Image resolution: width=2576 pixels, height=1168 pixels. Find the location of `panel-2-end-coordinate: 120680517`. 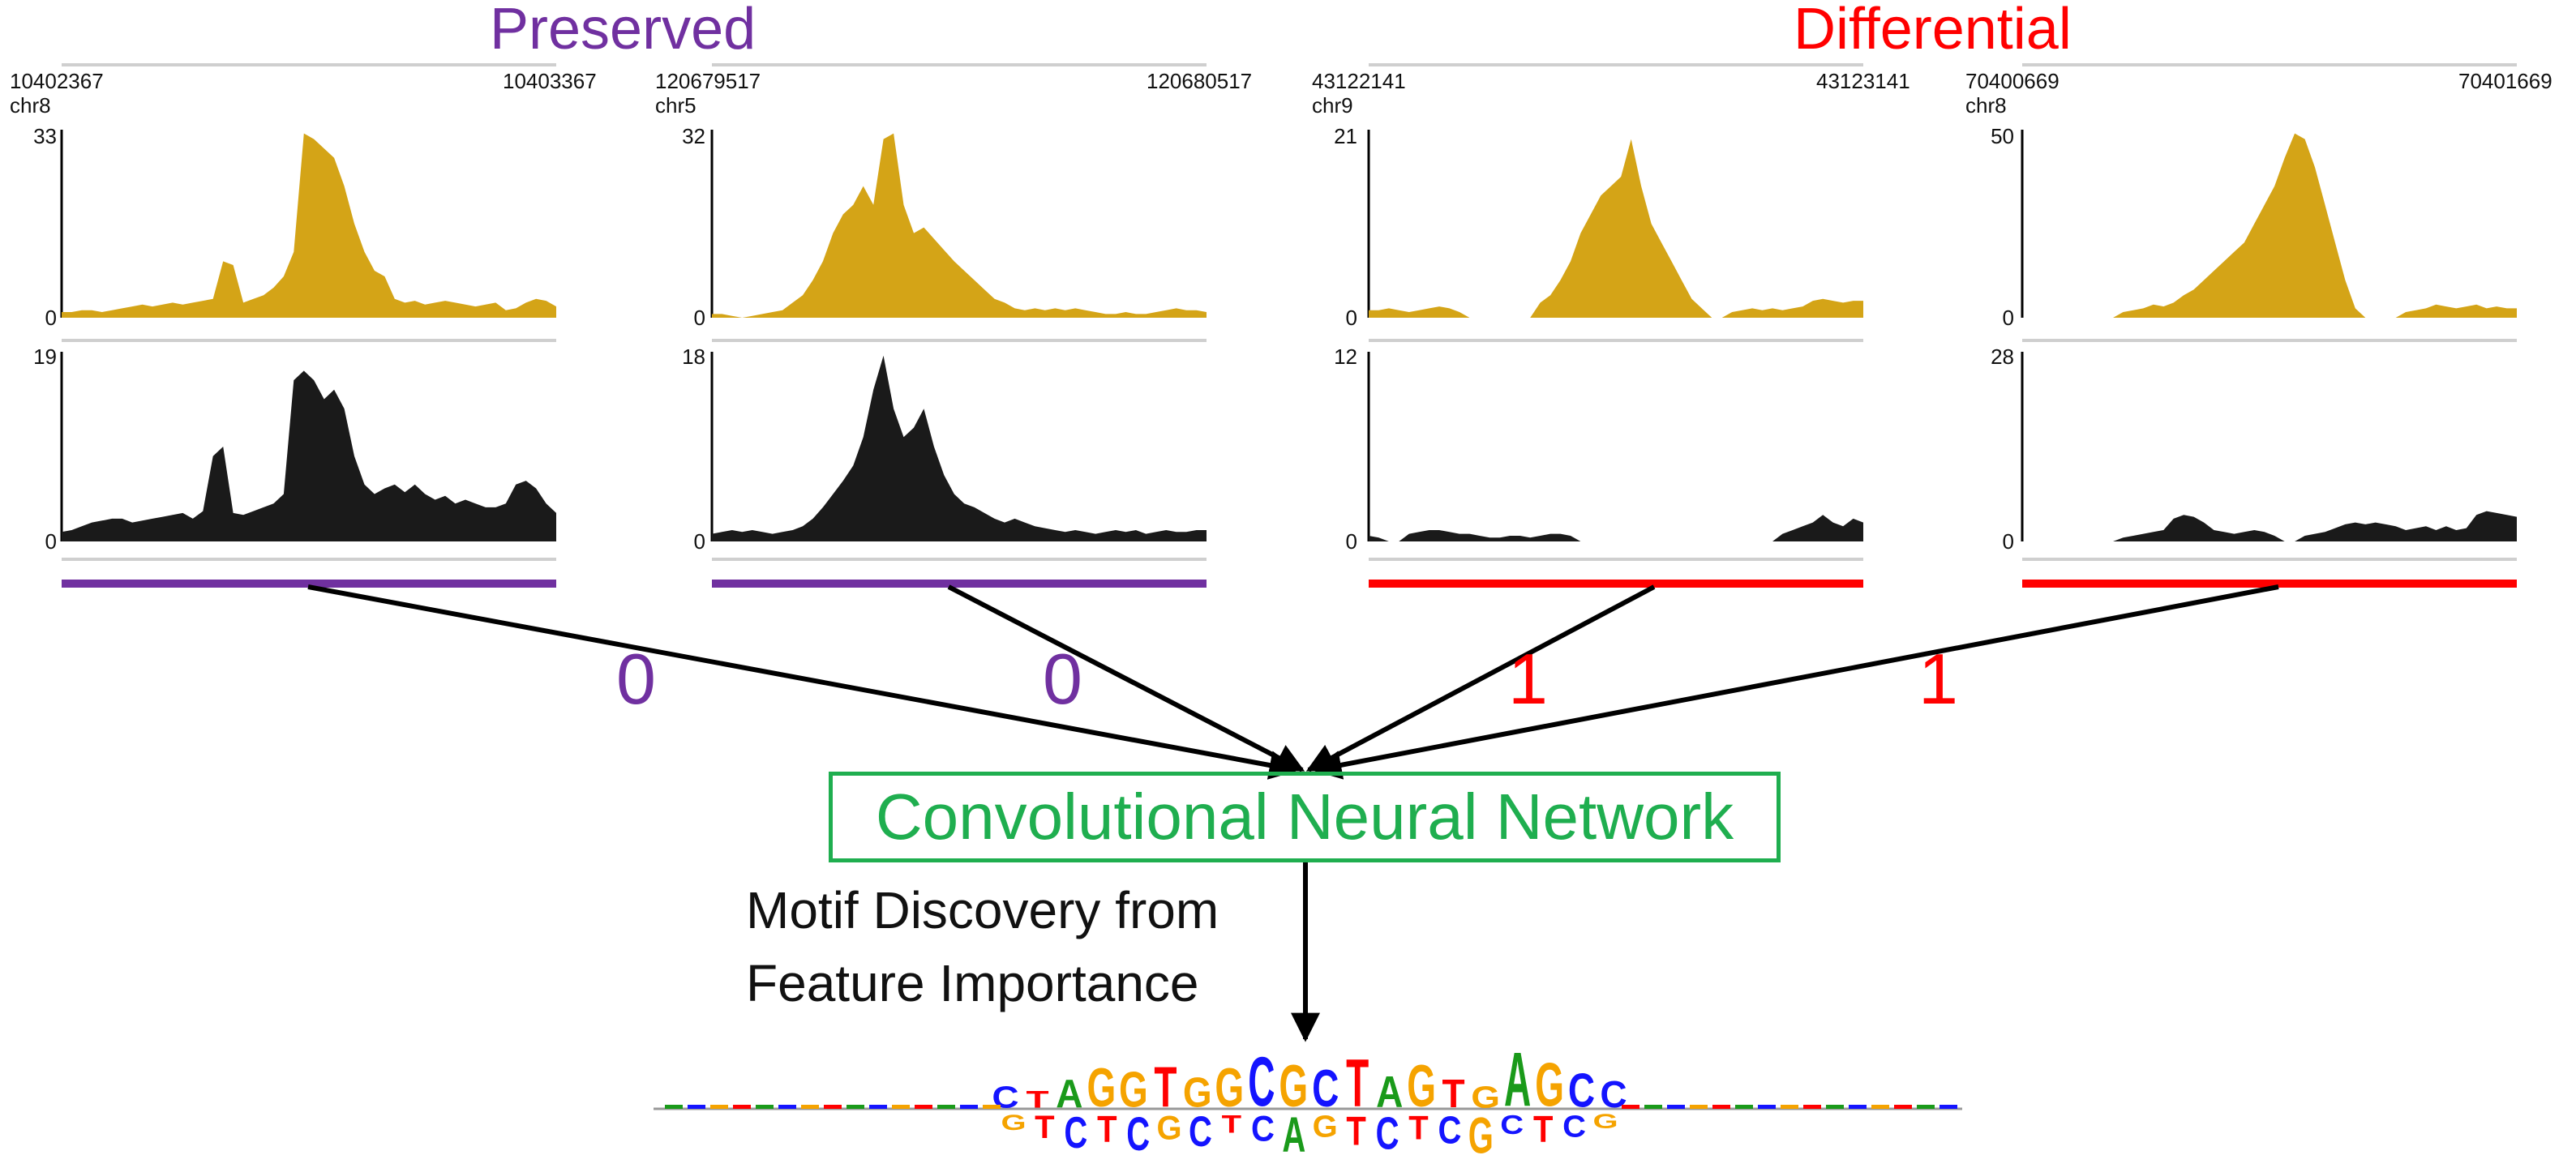

panel-2-end-coordinate: 120680517 is located at coordinates (1200, 81).